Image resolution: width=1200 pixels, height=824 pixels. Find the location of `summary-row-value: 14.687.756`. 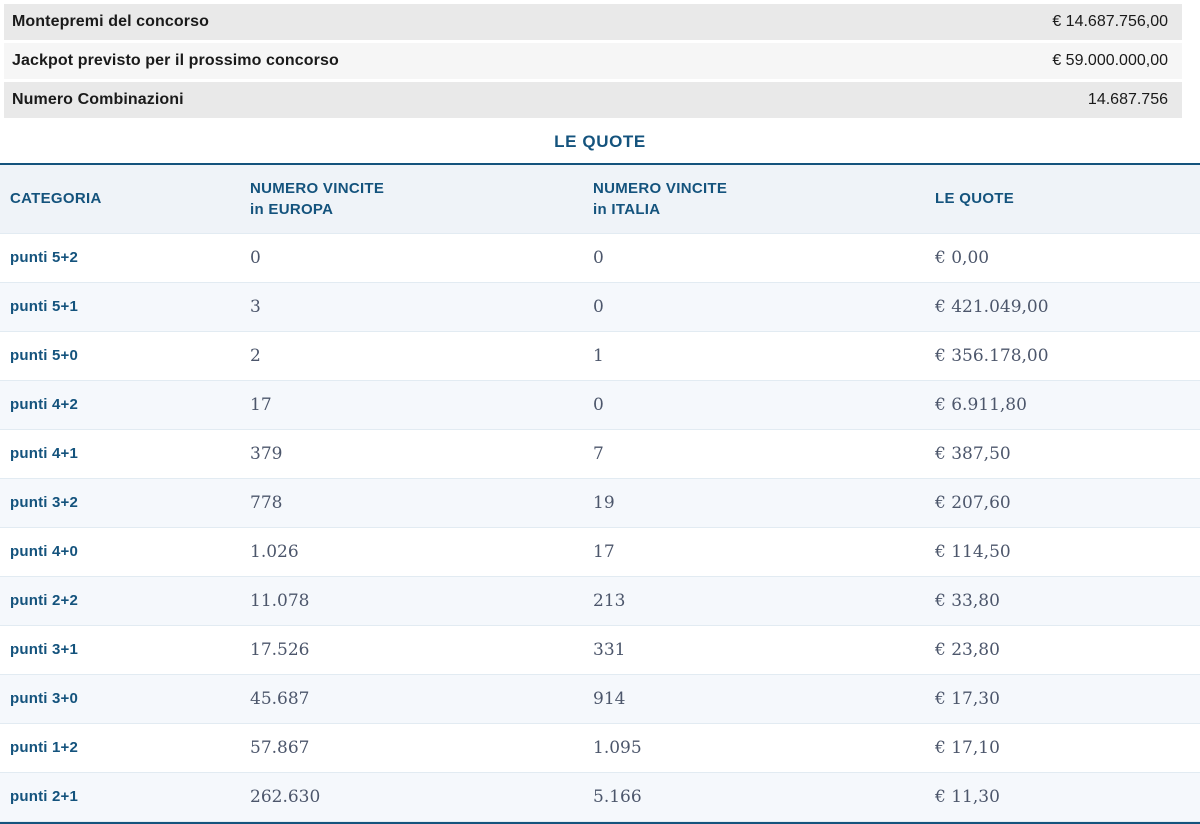

summary-row-value: 14.687.756 is located at coordinates (1127, 99).